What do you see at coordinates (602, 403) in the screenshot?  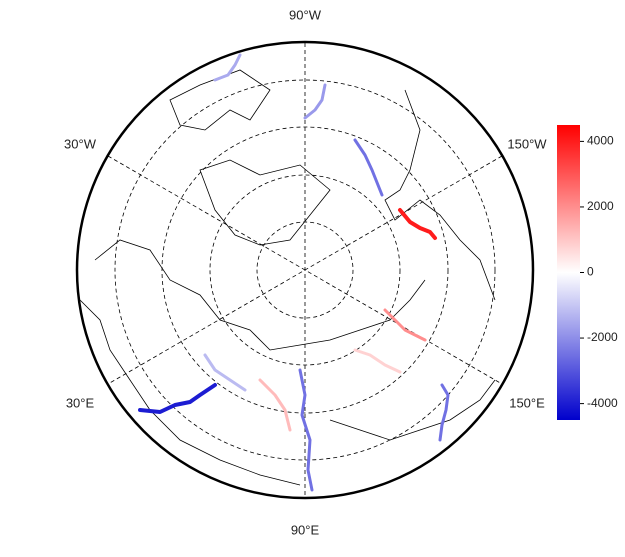 I see `colorbar-tick-label: -4000` at bounding box center [602, 403].